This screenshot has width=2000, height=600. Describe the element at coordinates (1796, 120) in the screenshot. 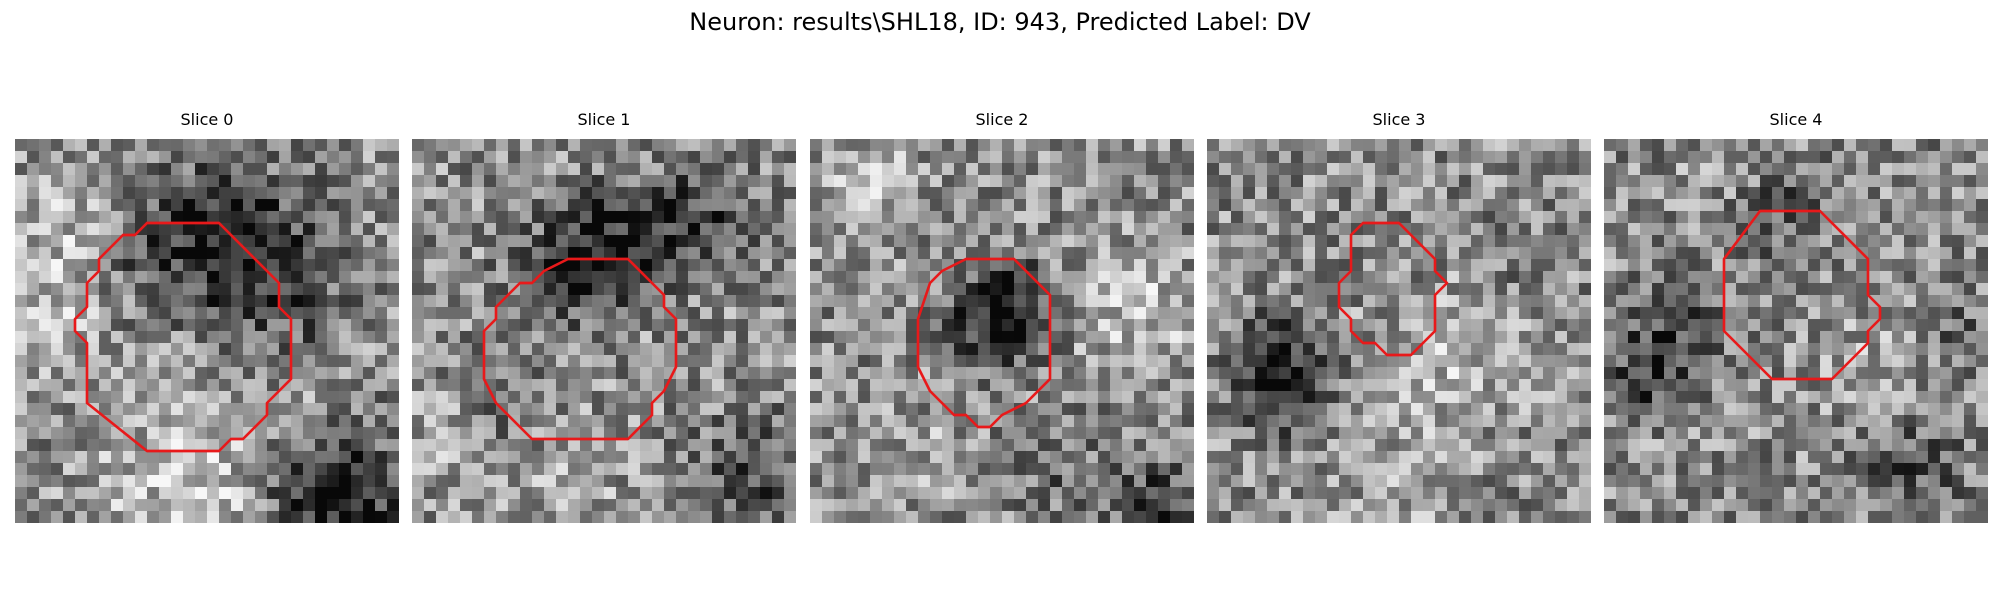

I see `slice-title: Slice 4` at that location.